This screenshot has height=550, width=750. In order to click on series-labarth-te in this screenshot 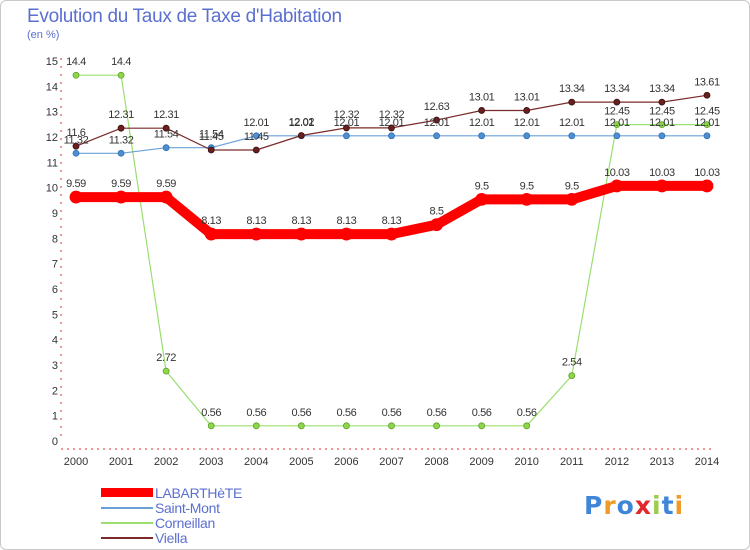, I will do `click(391, 210)`.